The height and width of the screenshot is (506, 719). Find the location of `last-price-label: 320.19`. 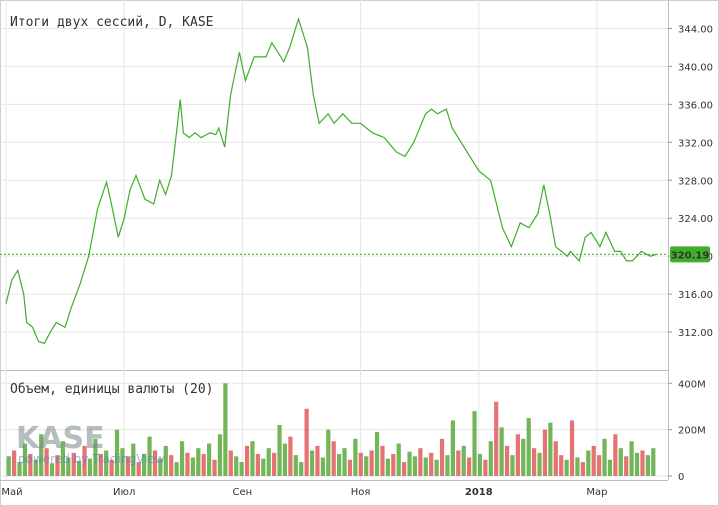

last-price-label: 320.19 is located at coordinates (690, 254).